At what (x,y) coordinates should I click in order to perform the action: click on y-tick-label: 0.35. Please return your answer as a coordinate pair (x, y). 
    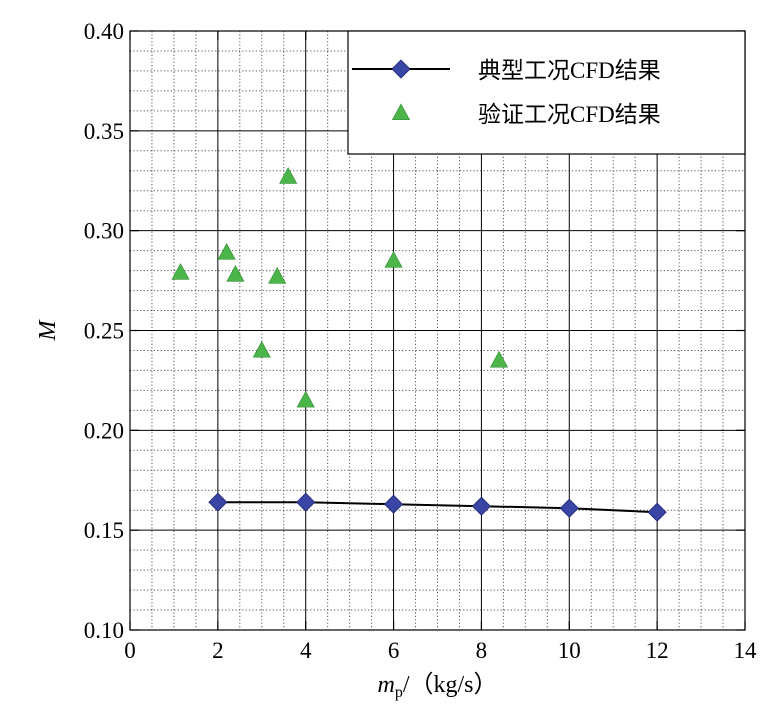
    Looking at the image, I should click on (104, 131).